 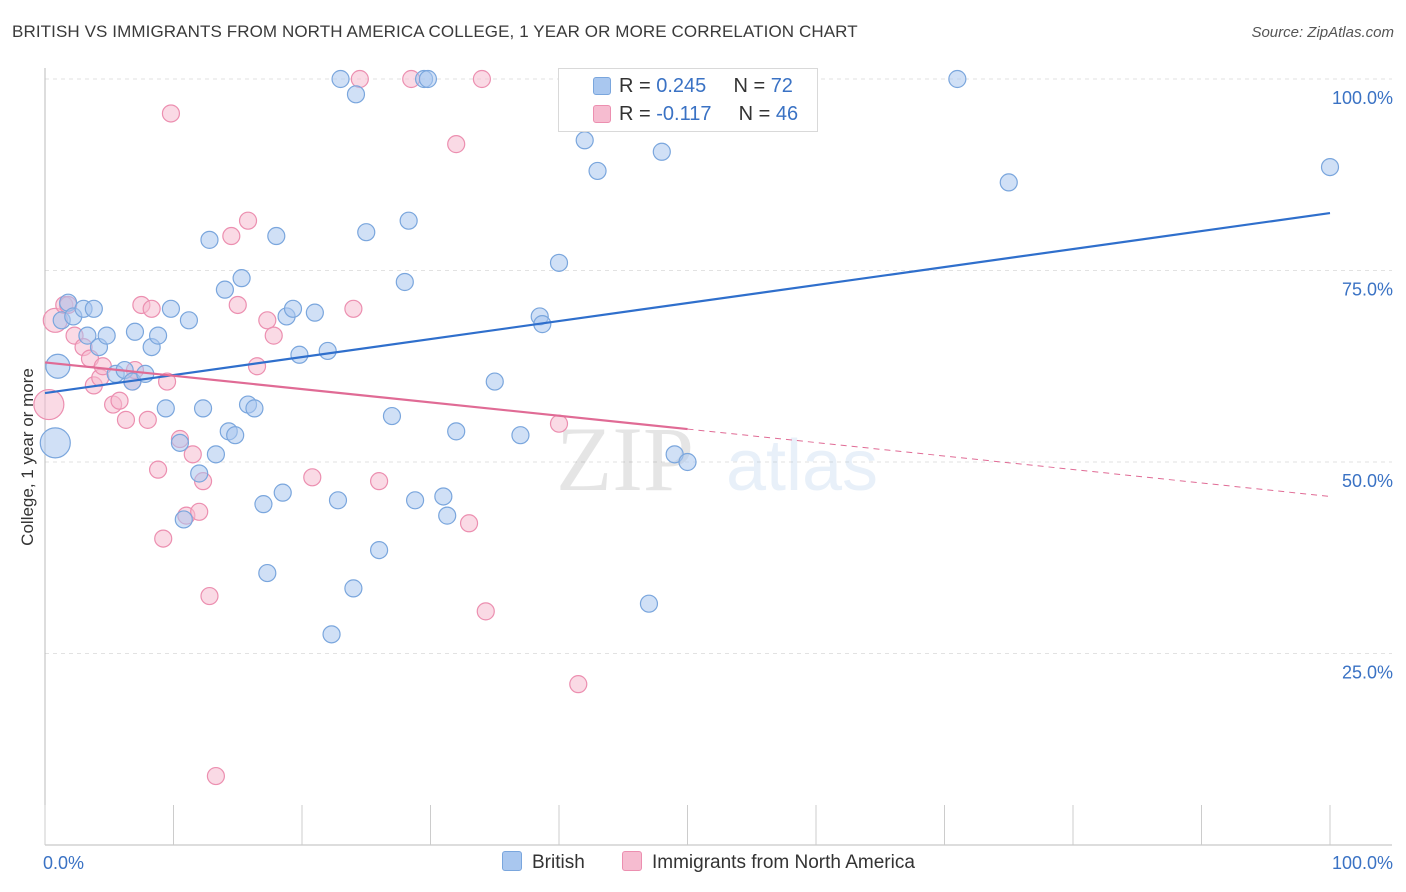 What do you see at coordinates (781, 86) in the screenshot?
I see `n-value: 72` at bounding box center [781, 86].